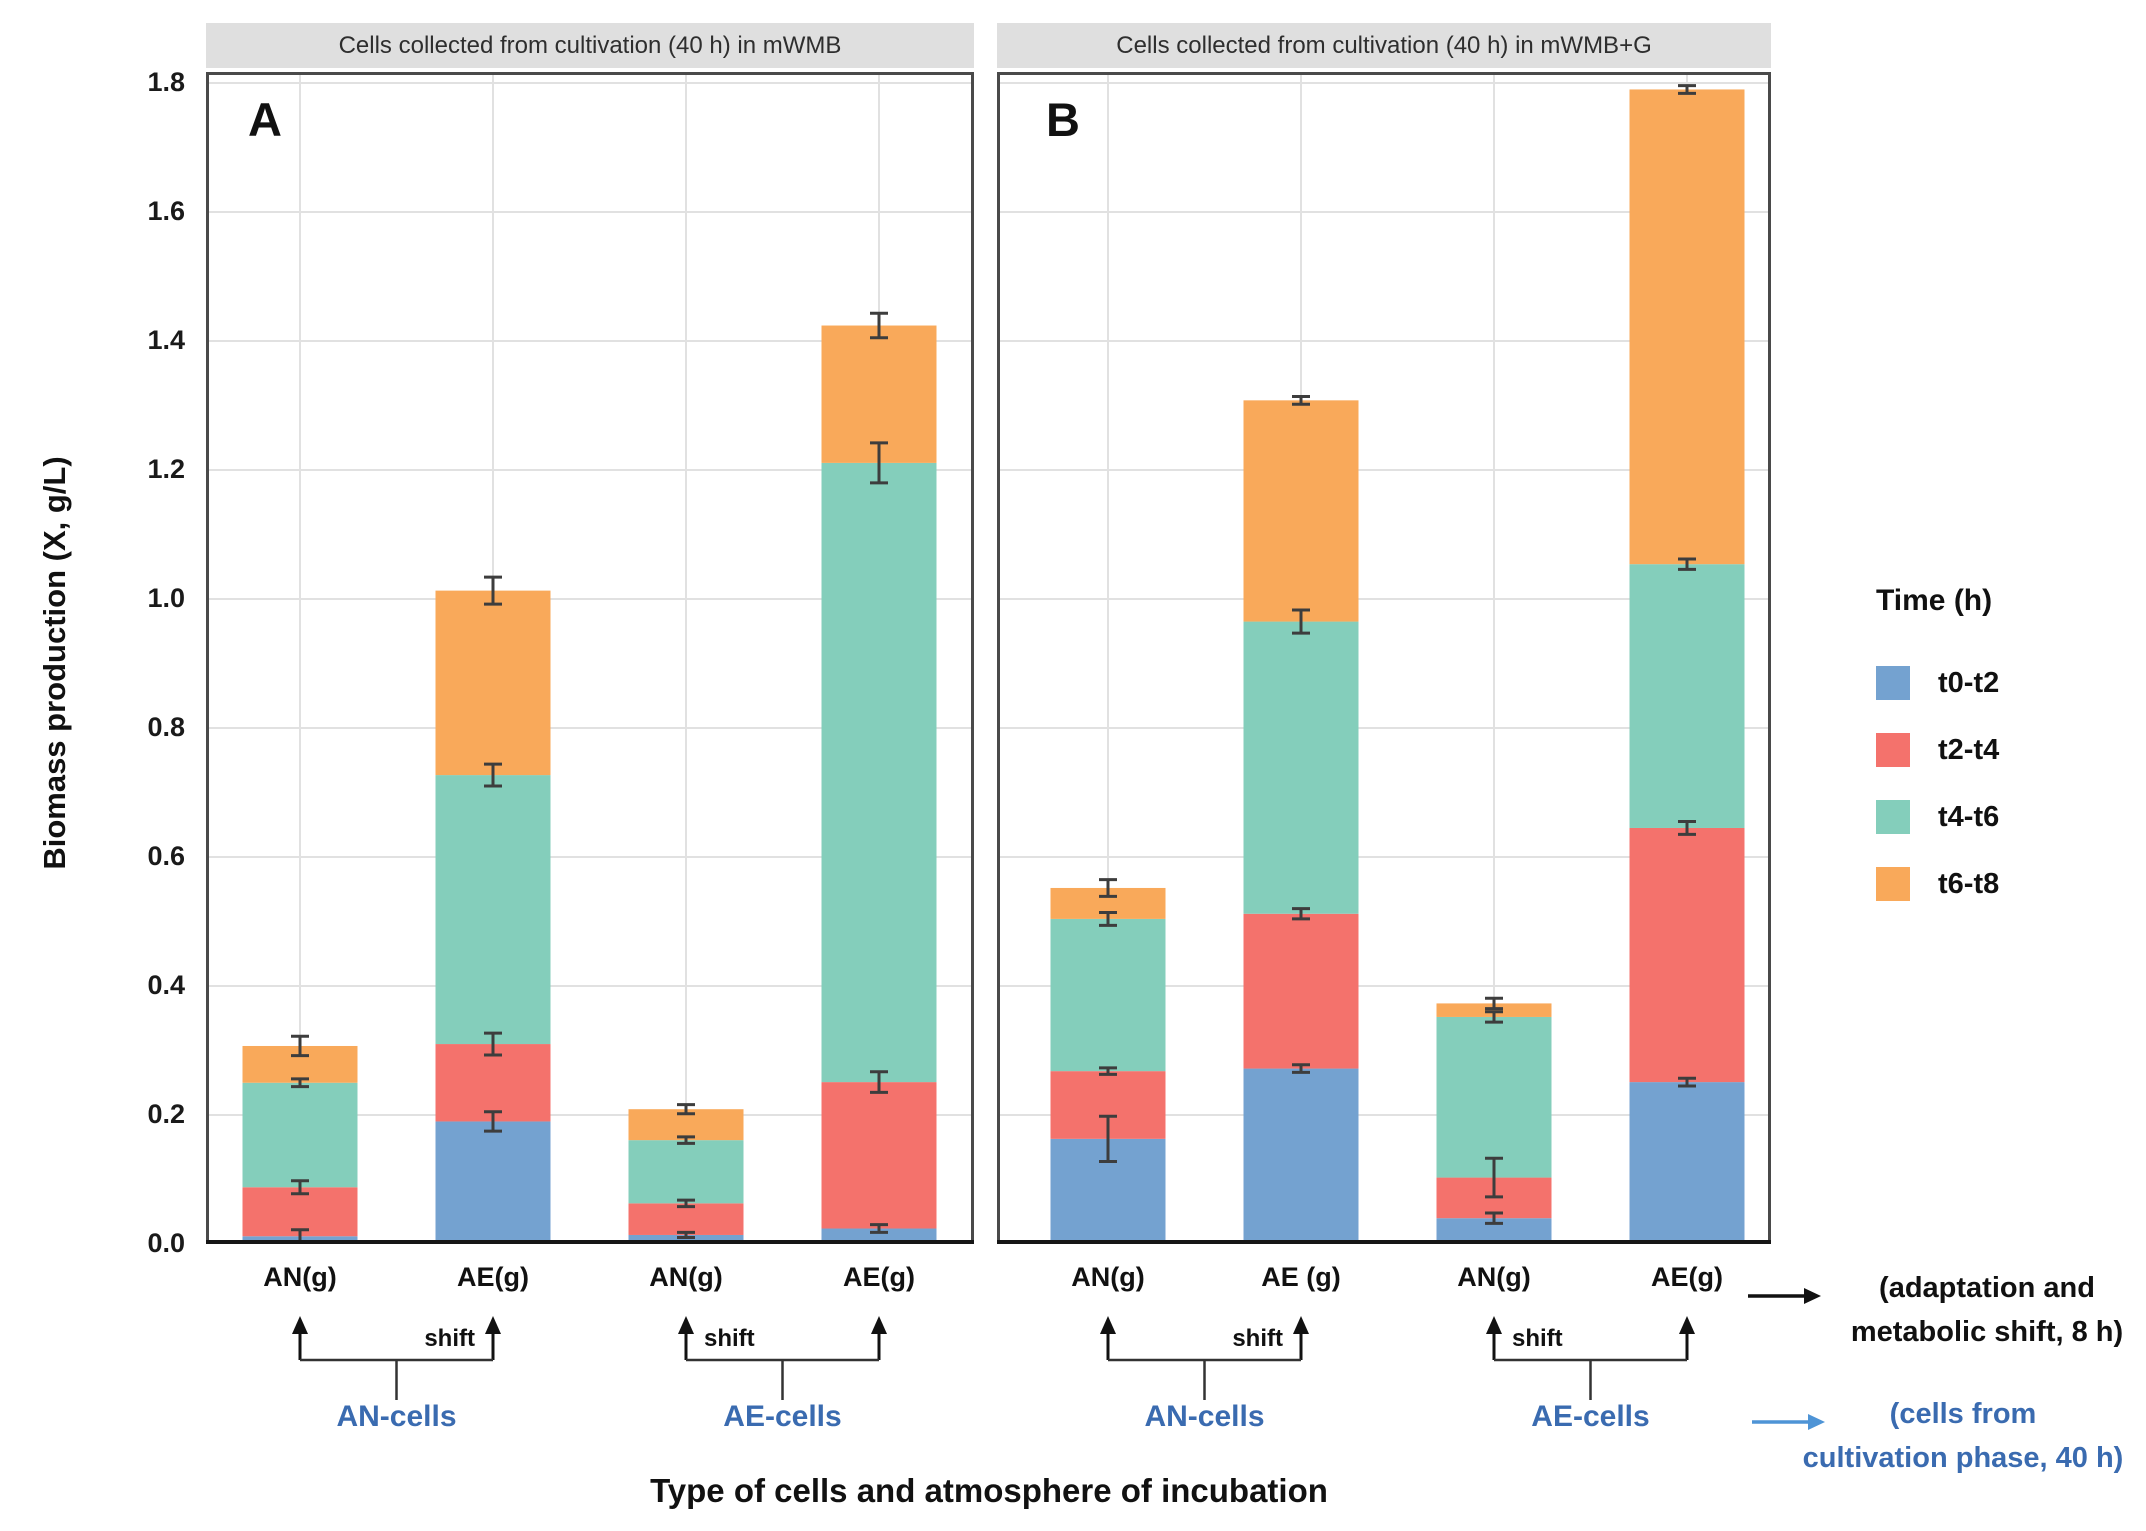 Image resolution: width=2146 pixels, height=1531 pixels. I want to click on legend-item: t6-t8, so click(2010, 884).